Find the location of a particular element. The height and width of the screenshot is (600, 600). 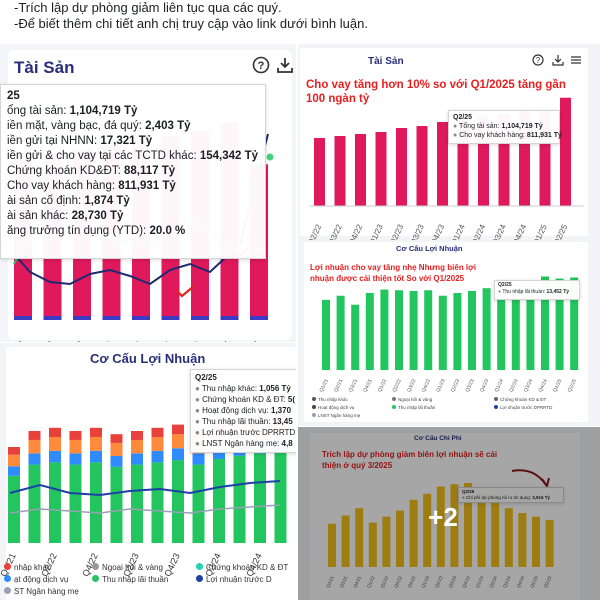

legend-label: ST Ngân hàng mẹ is located at coordinates (46, 591).